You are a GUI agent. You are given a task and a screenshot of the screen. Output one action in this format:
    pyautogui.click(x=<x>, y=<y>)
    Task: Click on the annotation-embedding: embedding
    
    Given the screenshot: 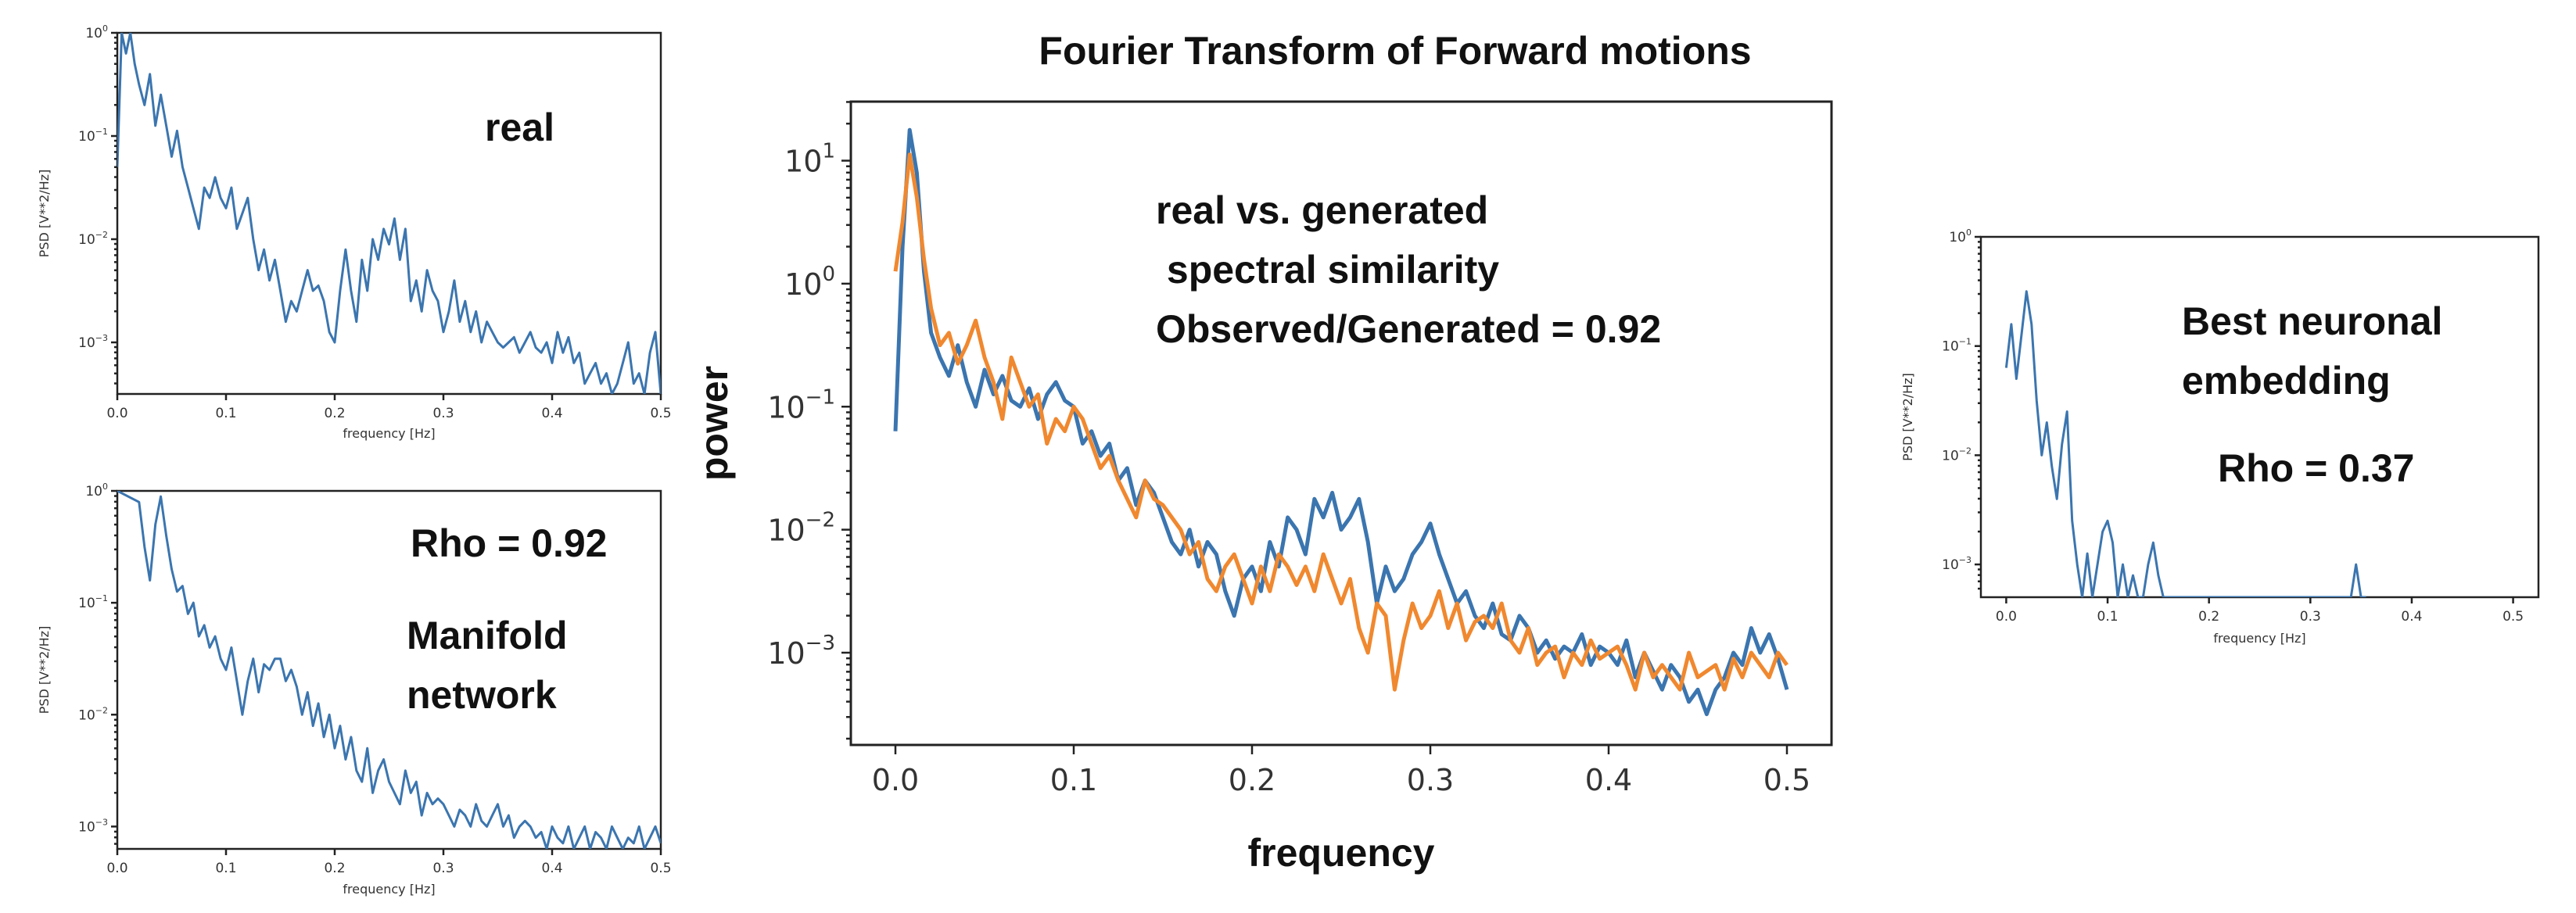 What is the action you would take?
    pyautogui.click(x=2286, y=381)
    